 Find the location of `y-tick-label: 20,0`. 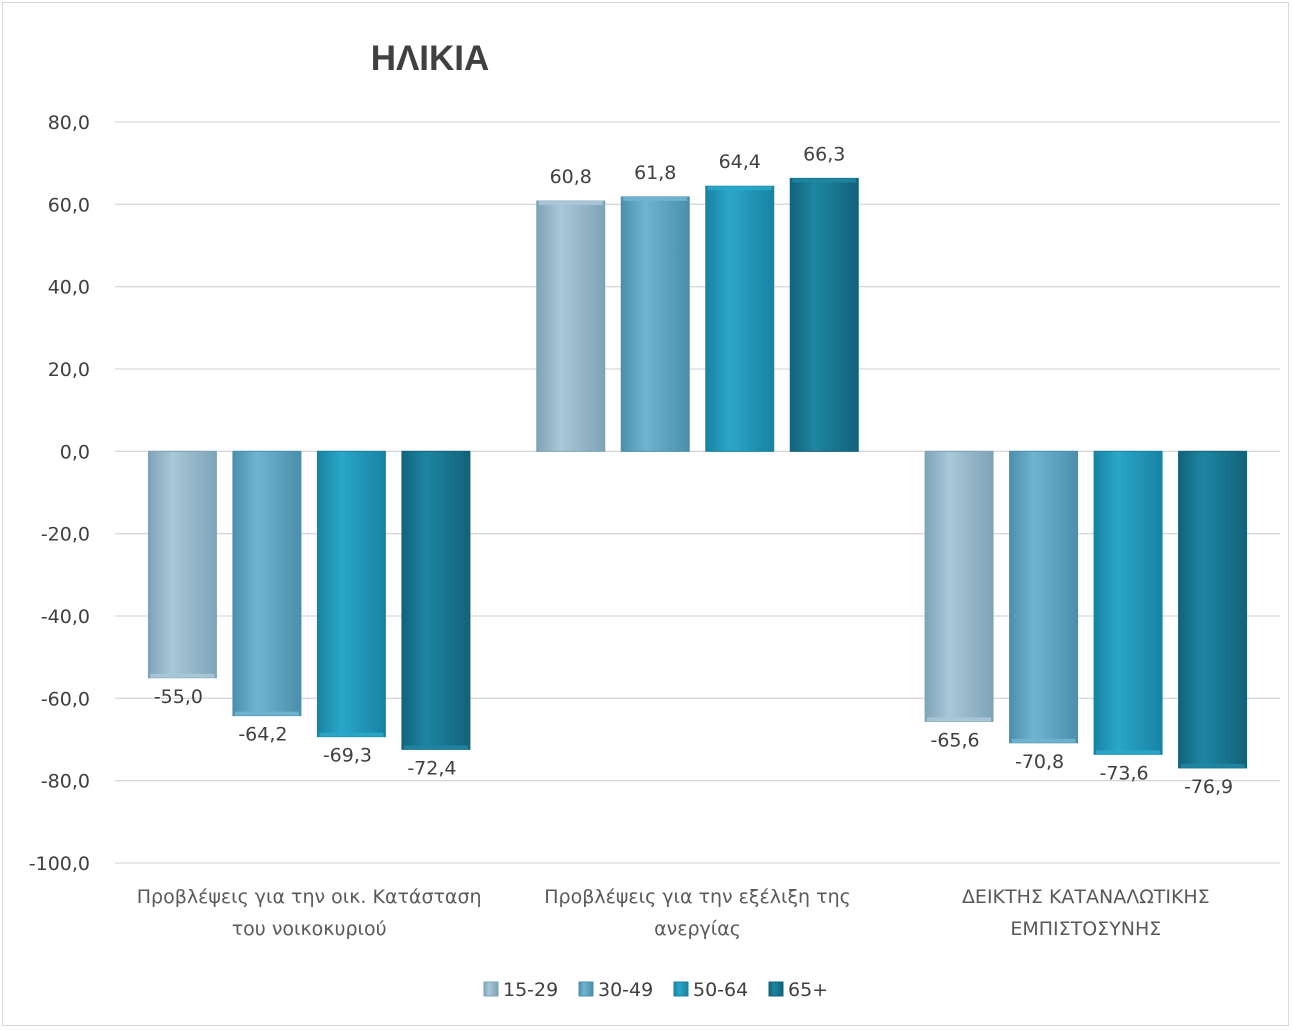

y-tick-label: 20,0 is located at coordinates (69, 370).